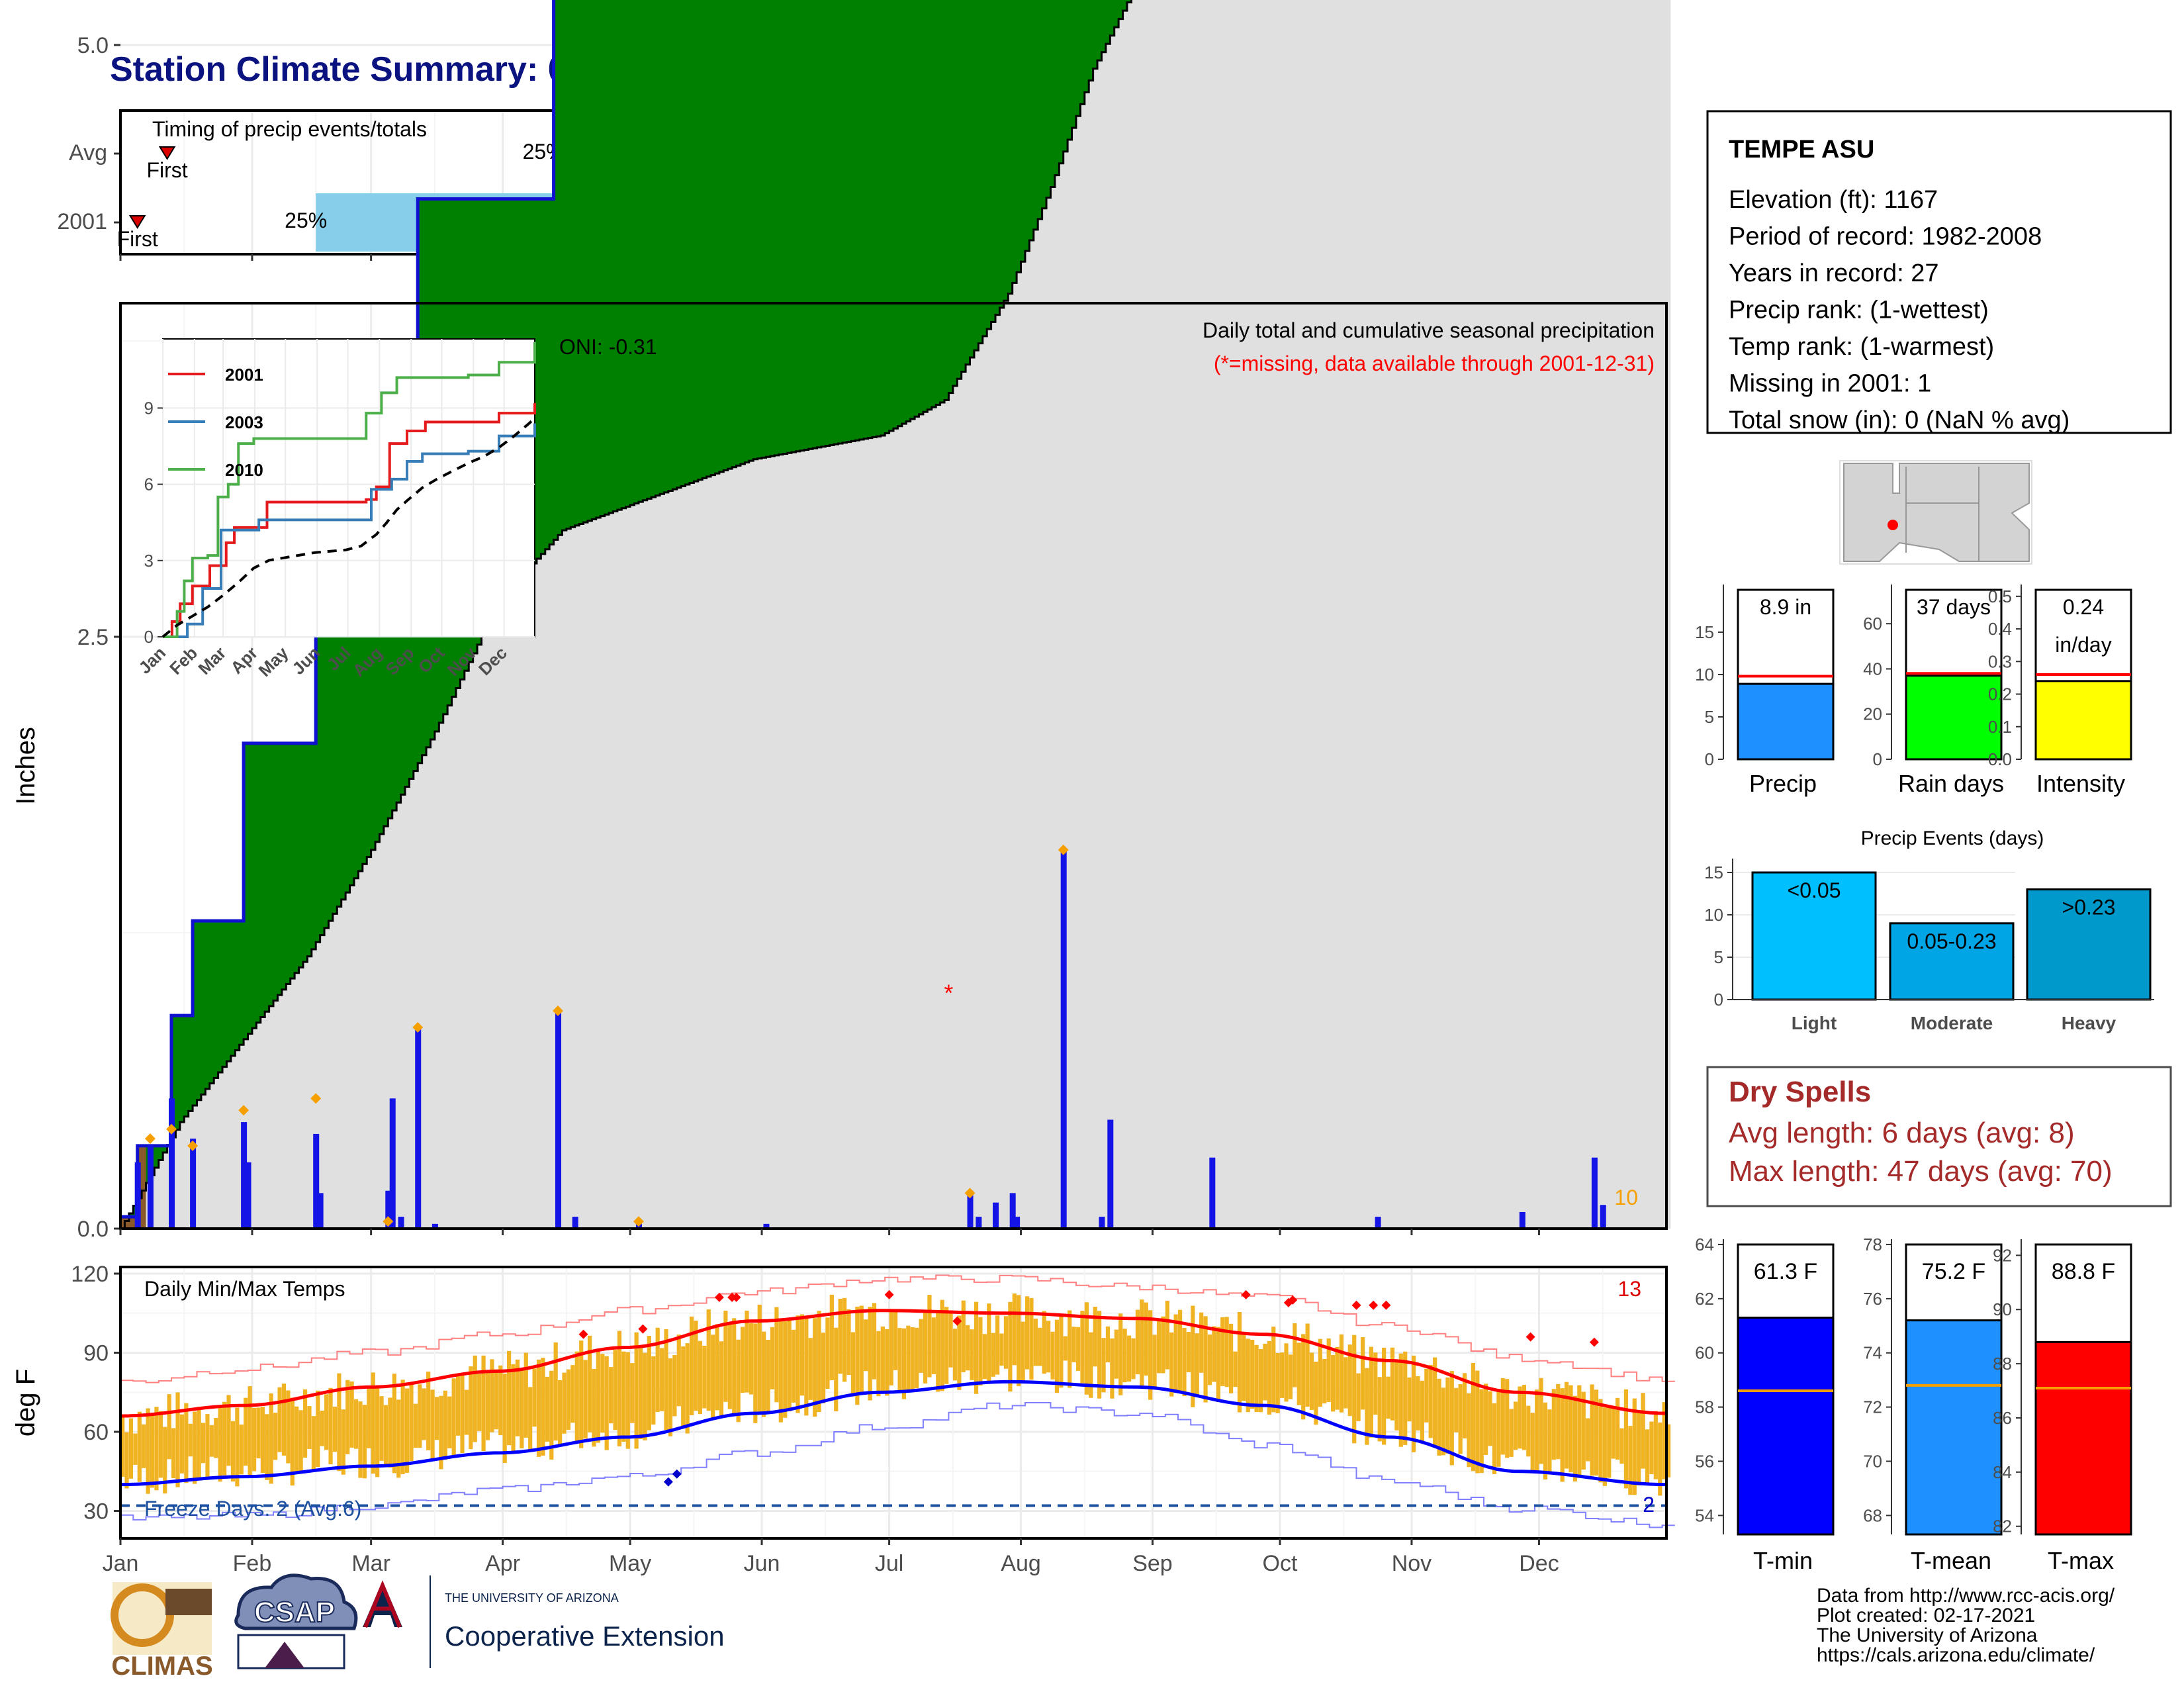  Describe the element at coordinates (2080, 783) in the screenshot. I see `gauge-category-label: Intensity` at that location.